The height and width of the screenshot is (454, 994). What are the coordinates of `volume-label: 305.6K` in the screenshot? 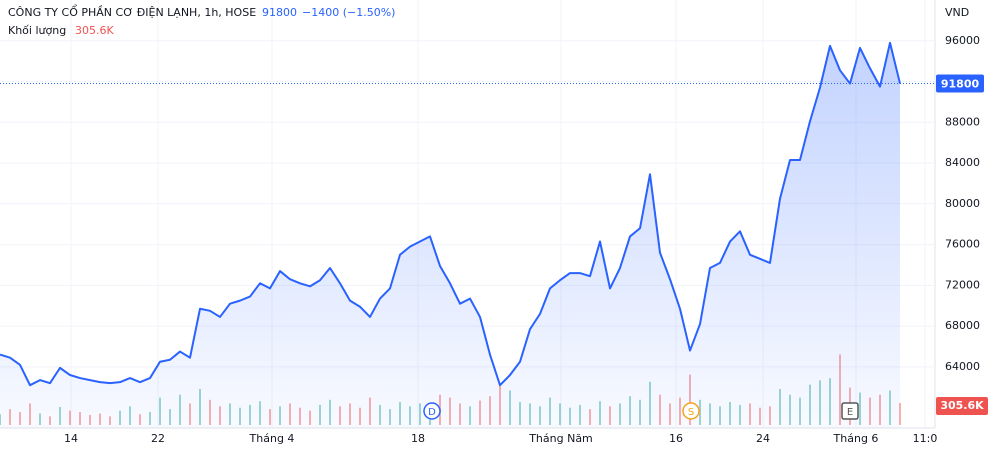 It's located at (962, 405).